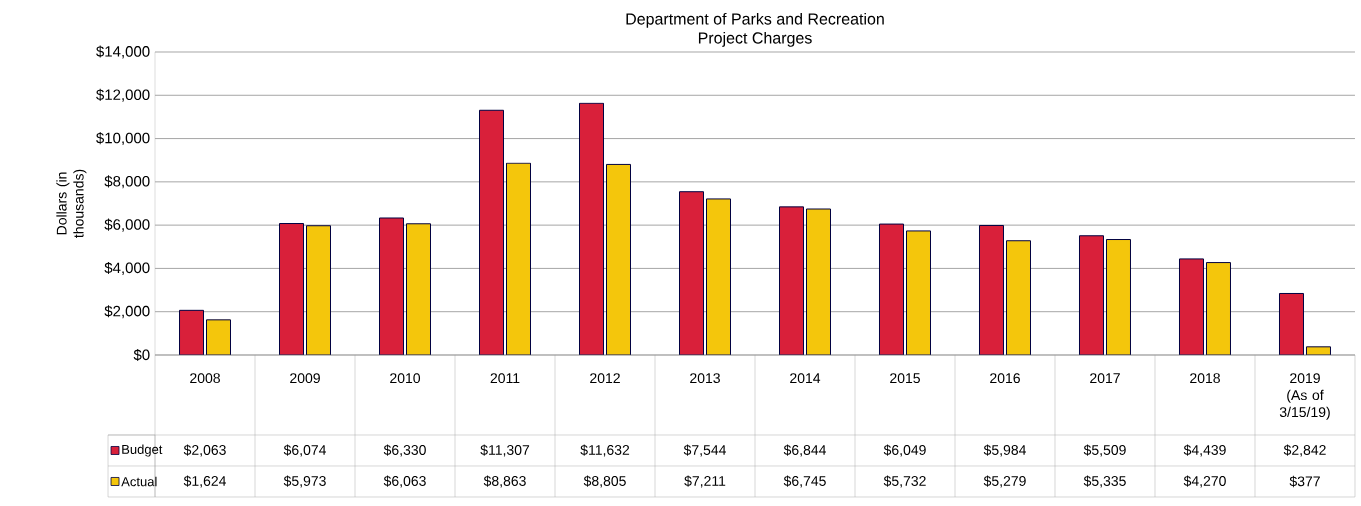 The width and height of the screenshot is (1361, 506). I want to click on x-tick-label: 2010, so click(405, 378).